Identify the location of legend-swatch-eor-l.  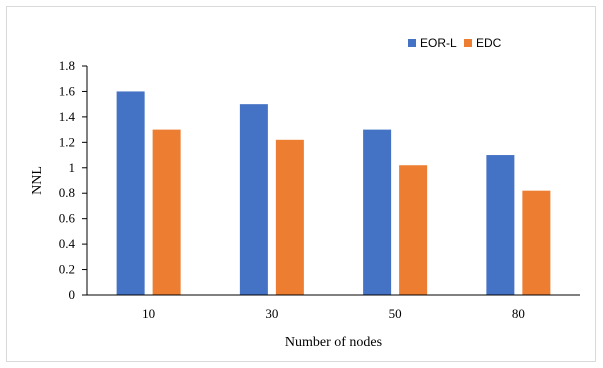
(412, 43).